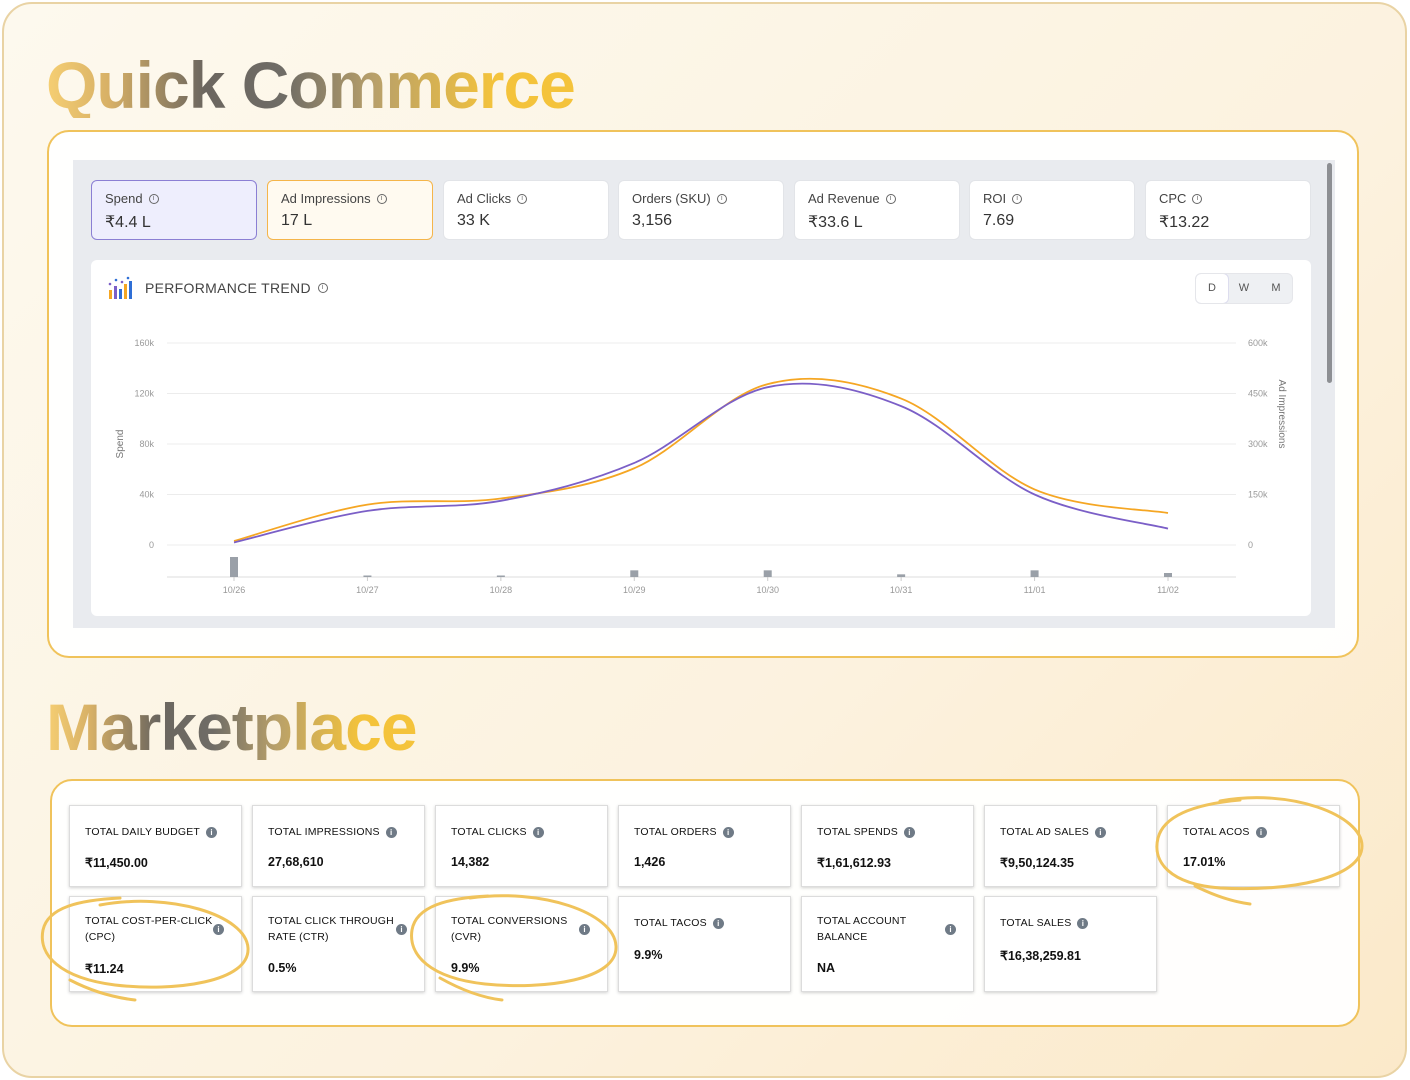 The image size is (1410, 1080). Describe the element at coordinates (146, 495) in the screenshot. I see `y-tick-label: 40k` at that location.